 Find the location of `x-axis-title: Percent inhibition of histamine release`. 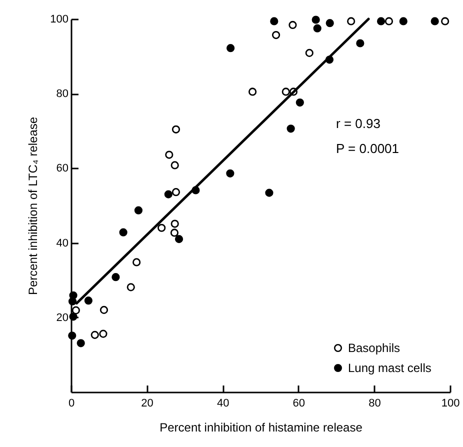

x-axis-title: Percent inhibition of histamine release is located at coordinates (261, 427).